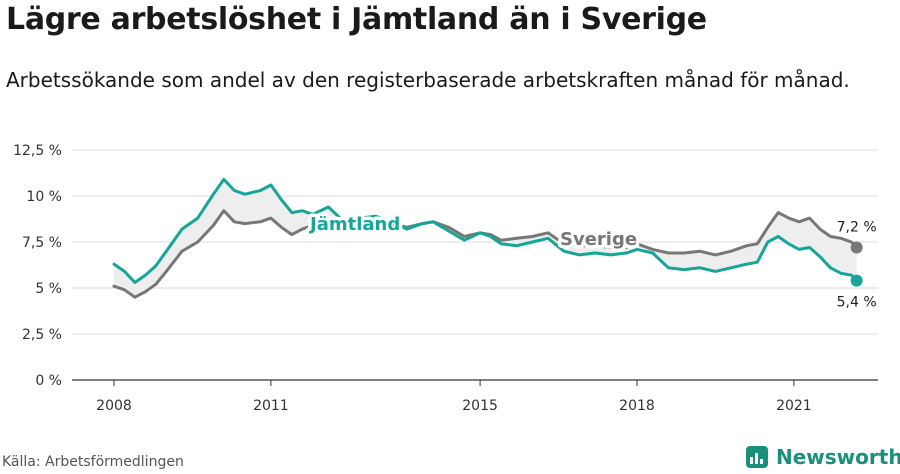  Describe the element at coordinates (42, 243) in the screenshot. I see `y-tick-label: 7,5 %` at that location.